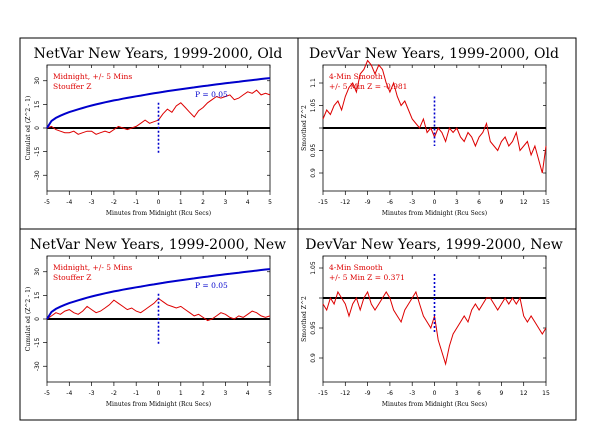 Image resolution: width=596 pixels, height=427 pixels. I want to click on chart-title: DevVar New Years, 1999-2000, Old, so click(434, 54).